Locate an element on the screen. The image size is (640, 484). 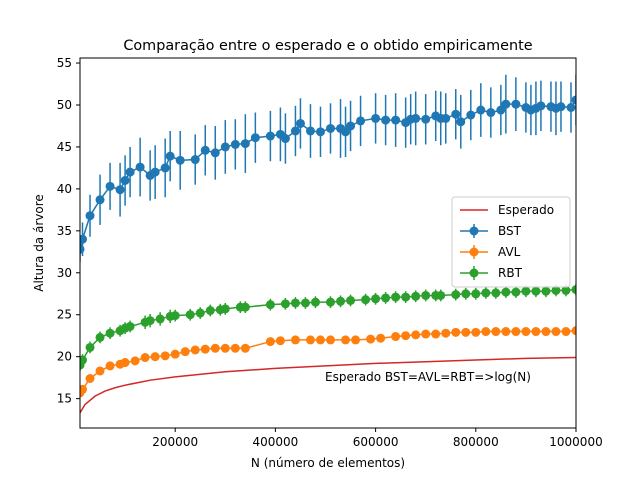
legend-box is located at coordinates (511, 242).